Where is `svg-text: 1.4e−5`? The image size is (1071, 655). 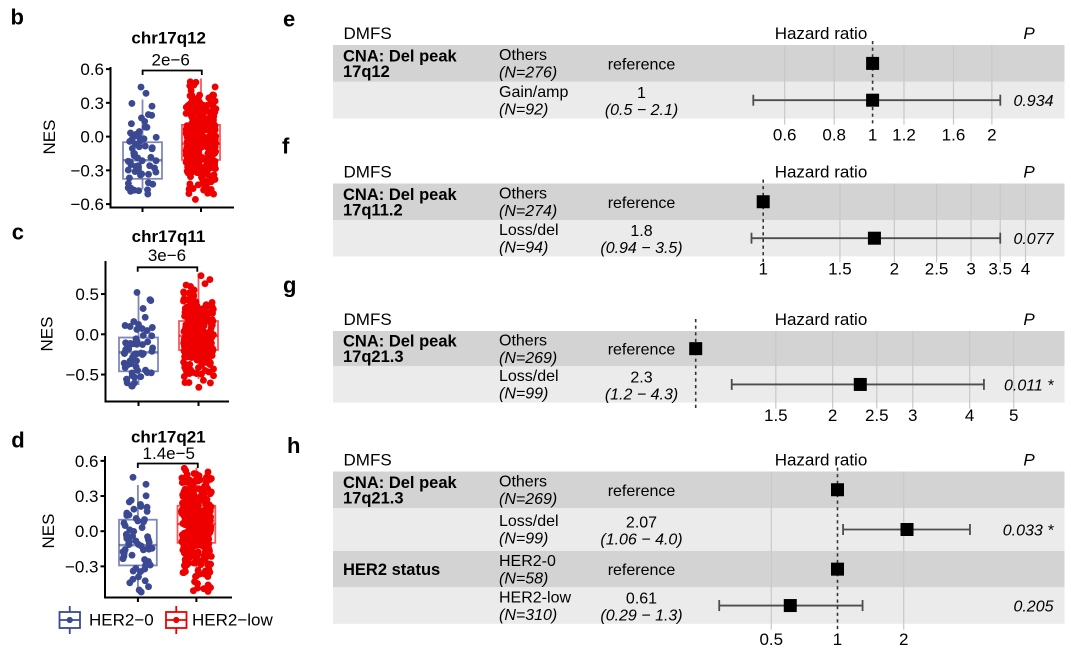 svg-text: 1.4e−5 is located at coordinates (169, 453).